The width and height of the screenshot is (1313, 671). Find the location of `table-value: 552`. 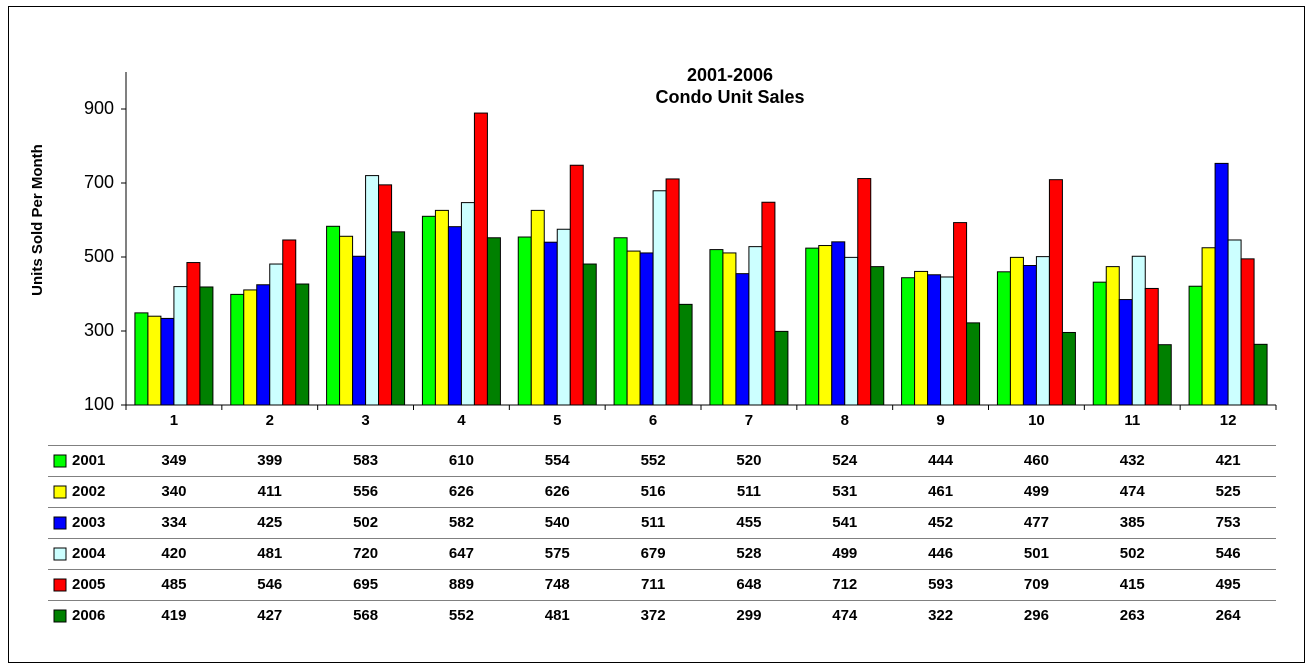

table-value: 552 is located at coordinates (653, 460).